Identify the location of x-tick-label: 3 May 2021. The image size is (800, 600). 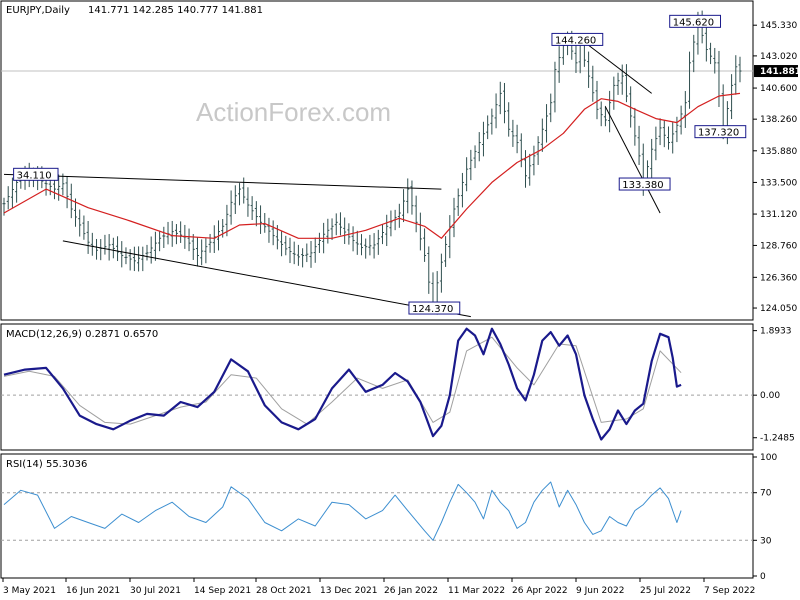
(29, 591).